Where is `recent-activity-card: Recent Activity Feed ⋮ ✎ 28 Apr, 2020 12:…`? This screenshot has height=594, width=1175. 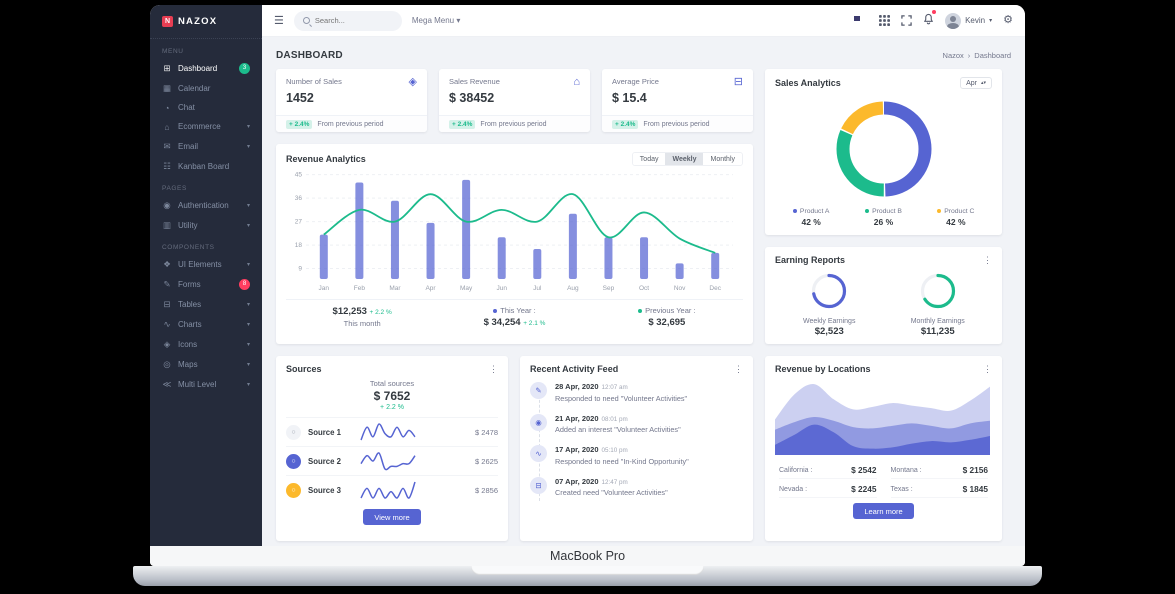 recent-activity-card: Recent Activity Feed ⋮ ✎ 28 Apr, 2020 12:… is located at coordinates (636, 448).